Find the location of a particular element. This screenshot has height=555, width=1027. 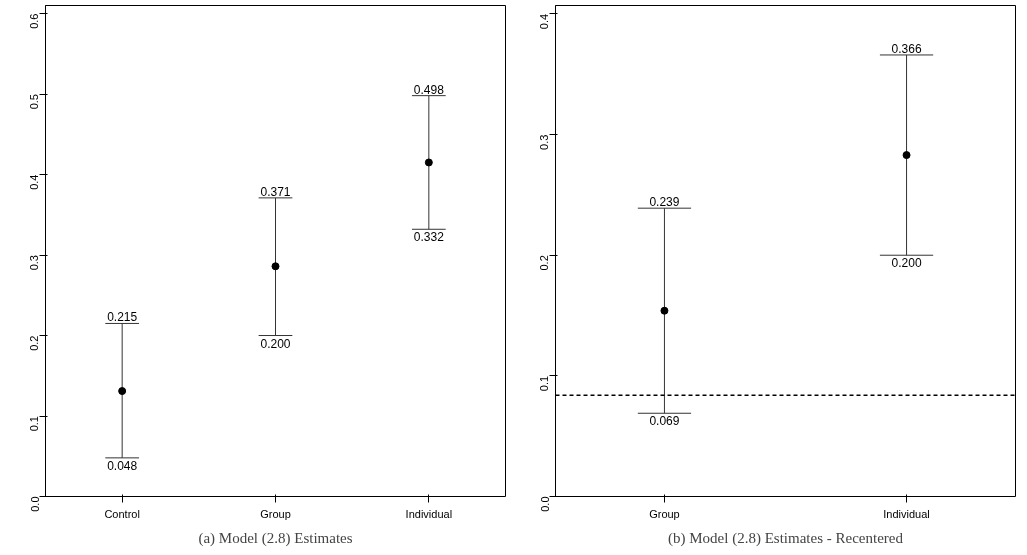

y-tick-label: 0.6 is located at coordinates (34, 21).